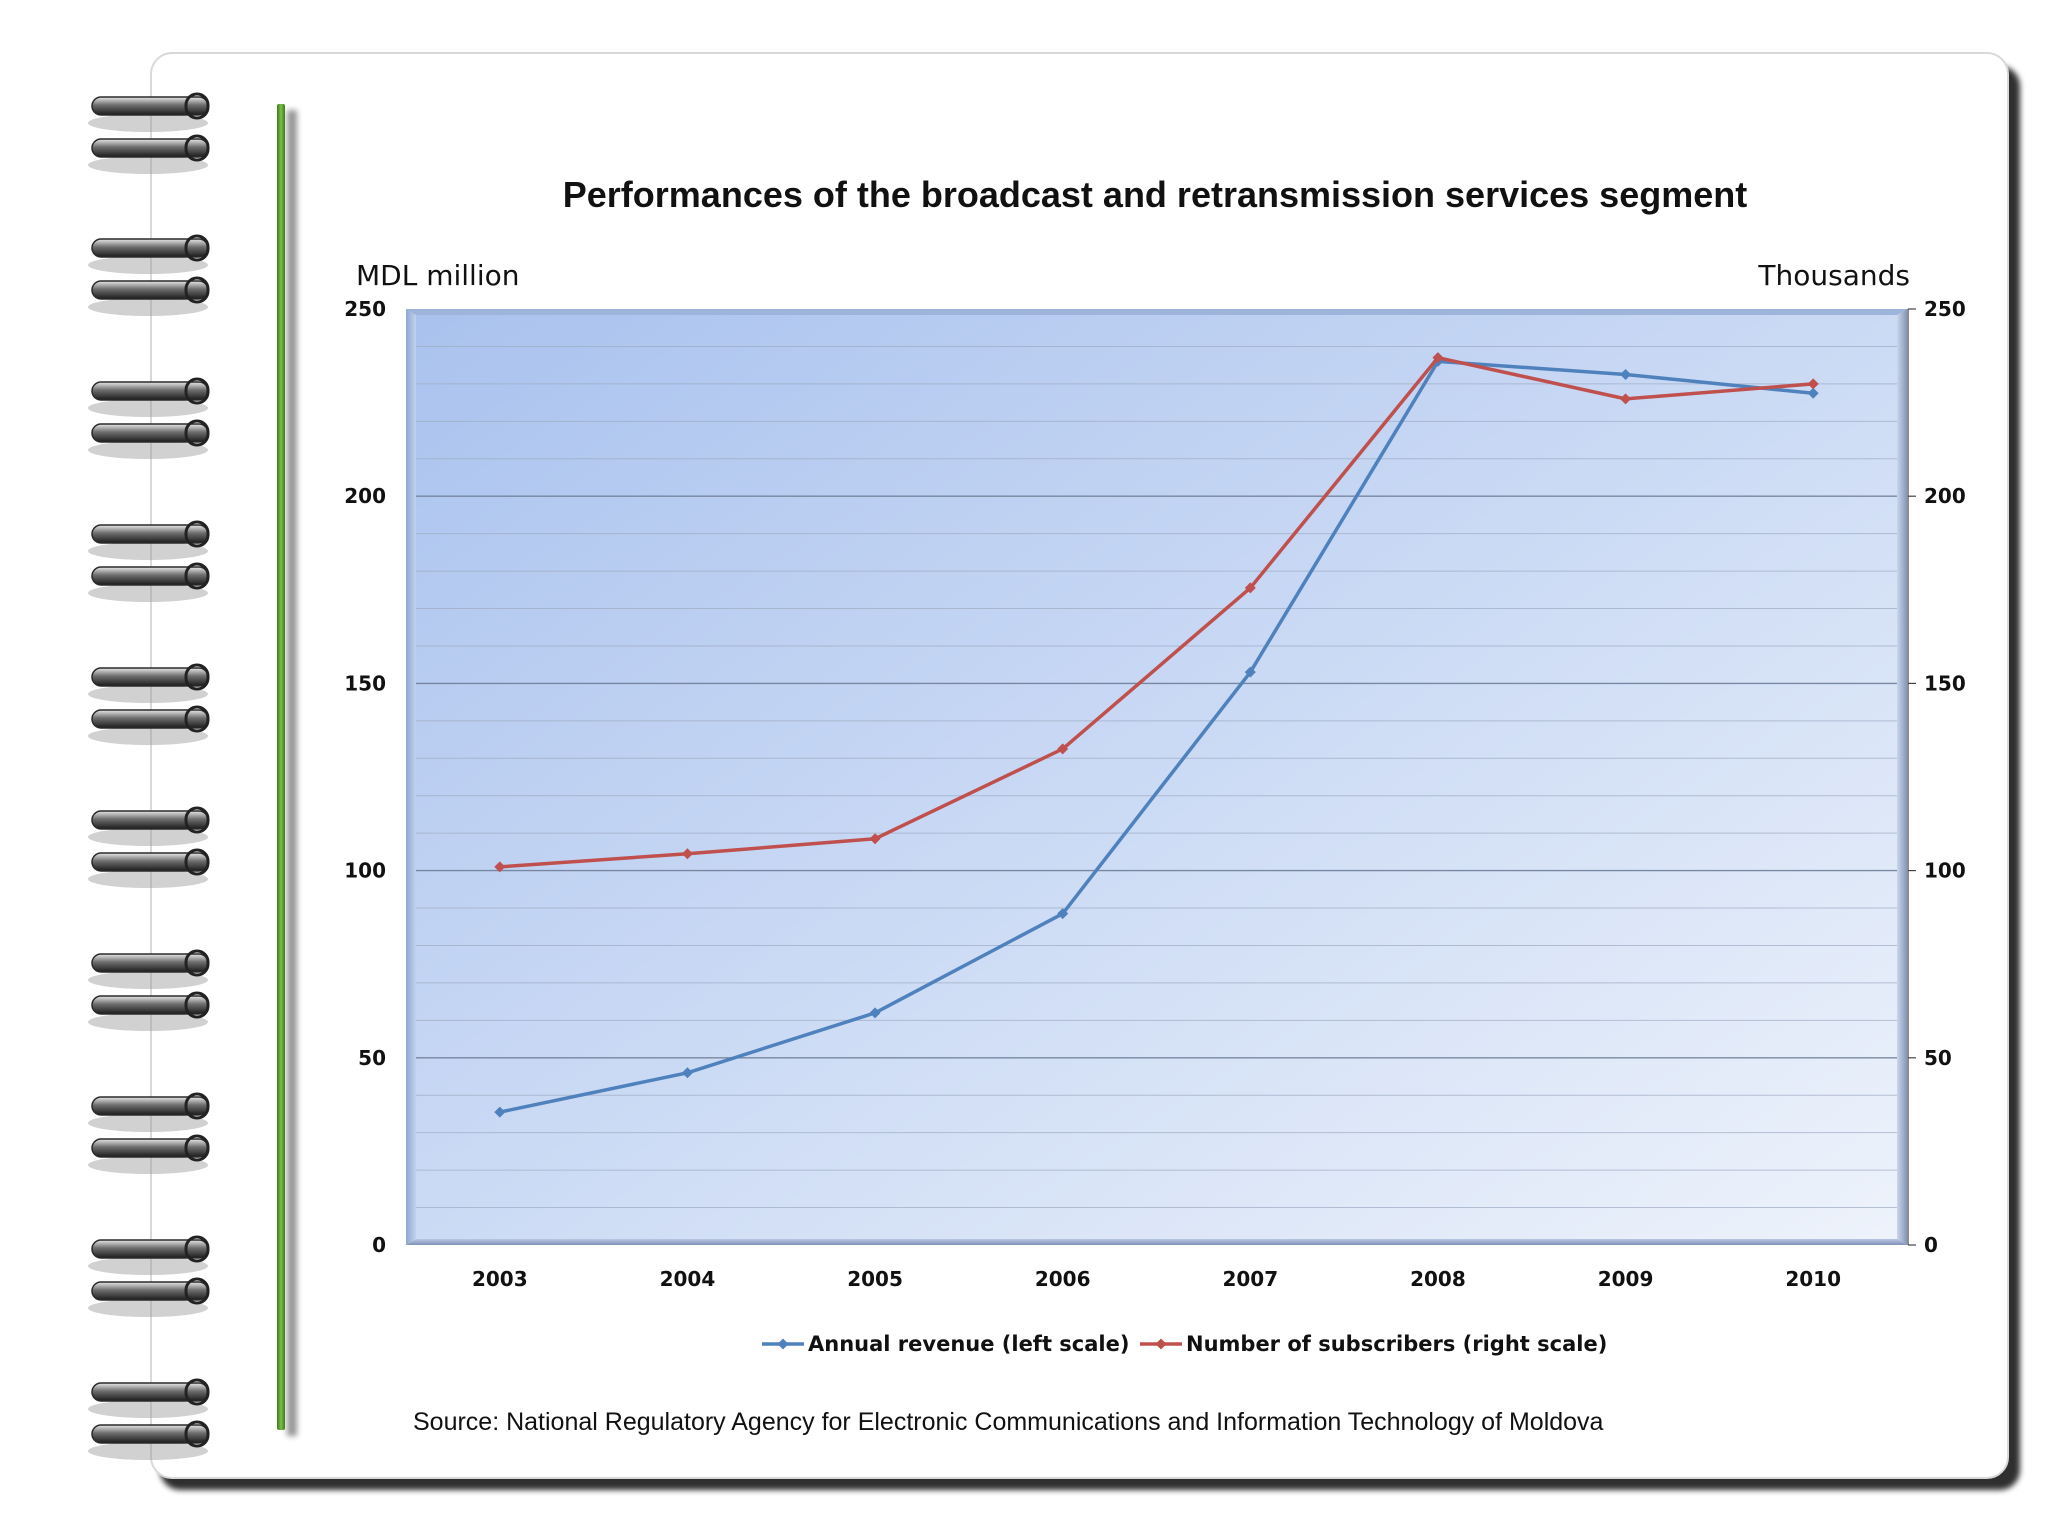 The image size is (2048, 1536). What do you see at coordinates (500, 1279) in the screenshot?
I see `x-tick-label: 2003` at bounding box center [500, 1279].